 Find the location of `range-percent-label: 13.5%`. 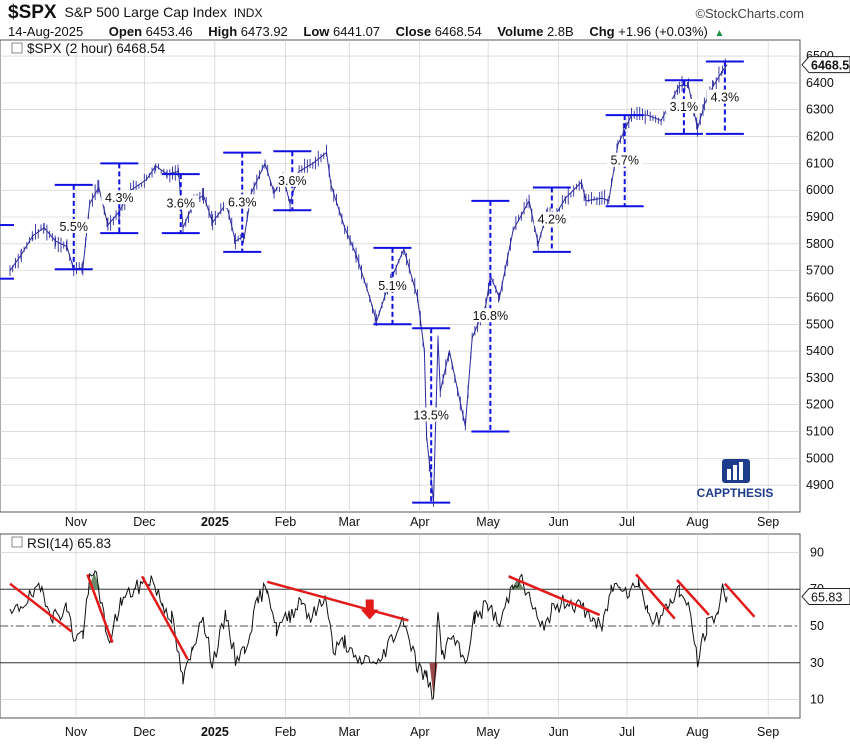

range-percent-label: 13.5% is located at coordinates (430, 415).